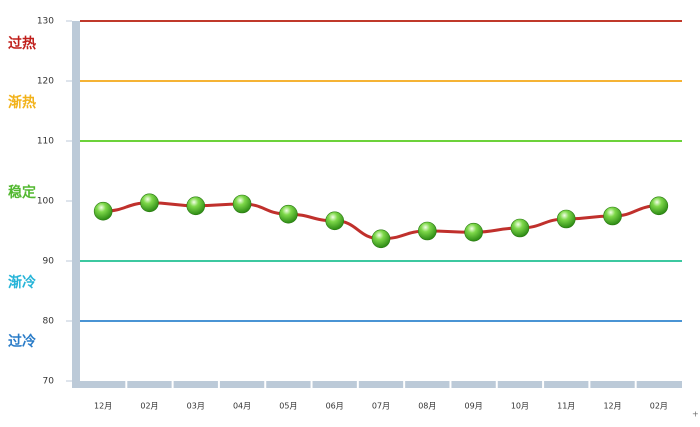  Describe the element at coordinates (22, 102) in the screenshot. I see `zone-label: 渐热` at that location.